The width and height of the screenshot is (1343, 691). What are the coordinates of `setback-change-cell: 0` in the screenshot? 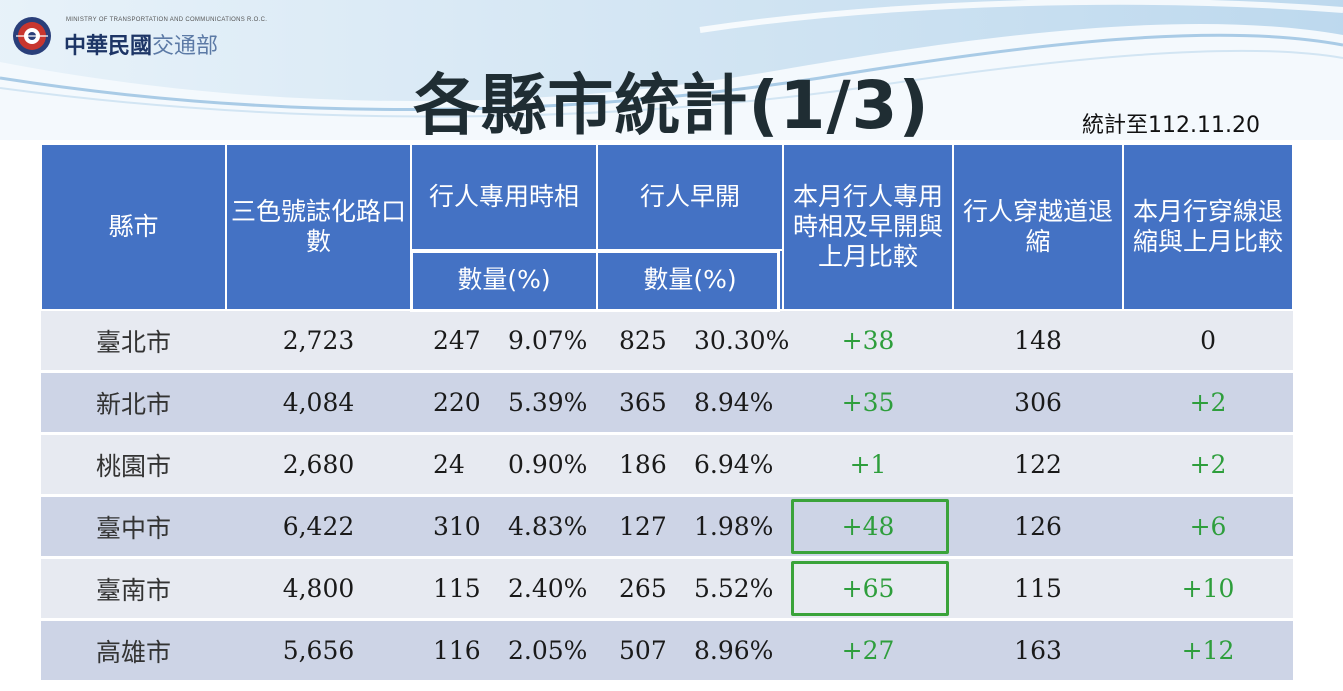 It's located at (1208, 341).